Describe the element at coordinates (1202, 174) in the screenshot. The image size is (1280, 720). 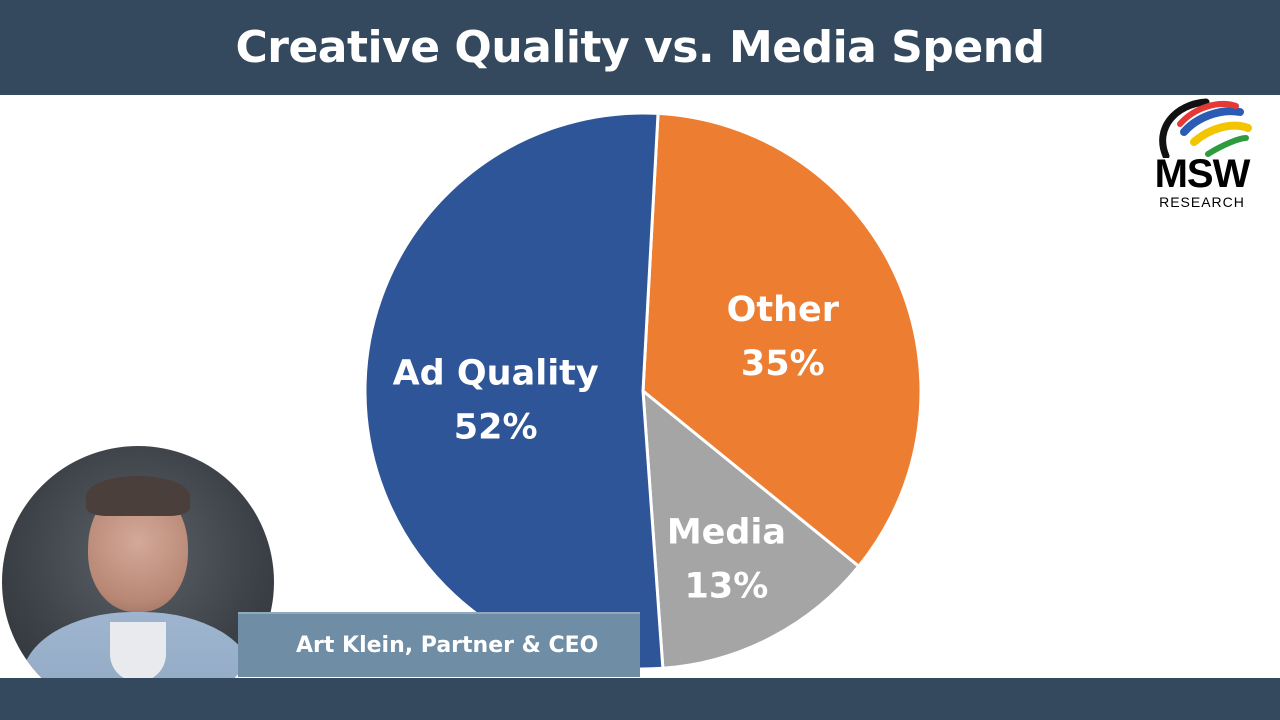
I see `logo-wordmark: MSW` at that location.